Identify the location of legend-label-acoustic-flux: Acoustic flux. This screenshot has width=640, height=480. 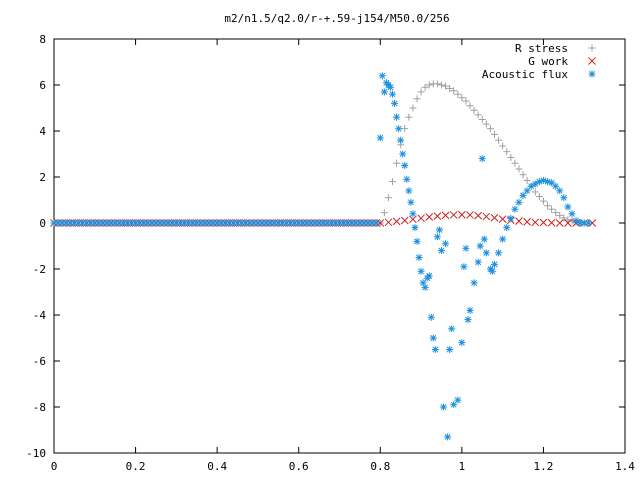
(525, 74).